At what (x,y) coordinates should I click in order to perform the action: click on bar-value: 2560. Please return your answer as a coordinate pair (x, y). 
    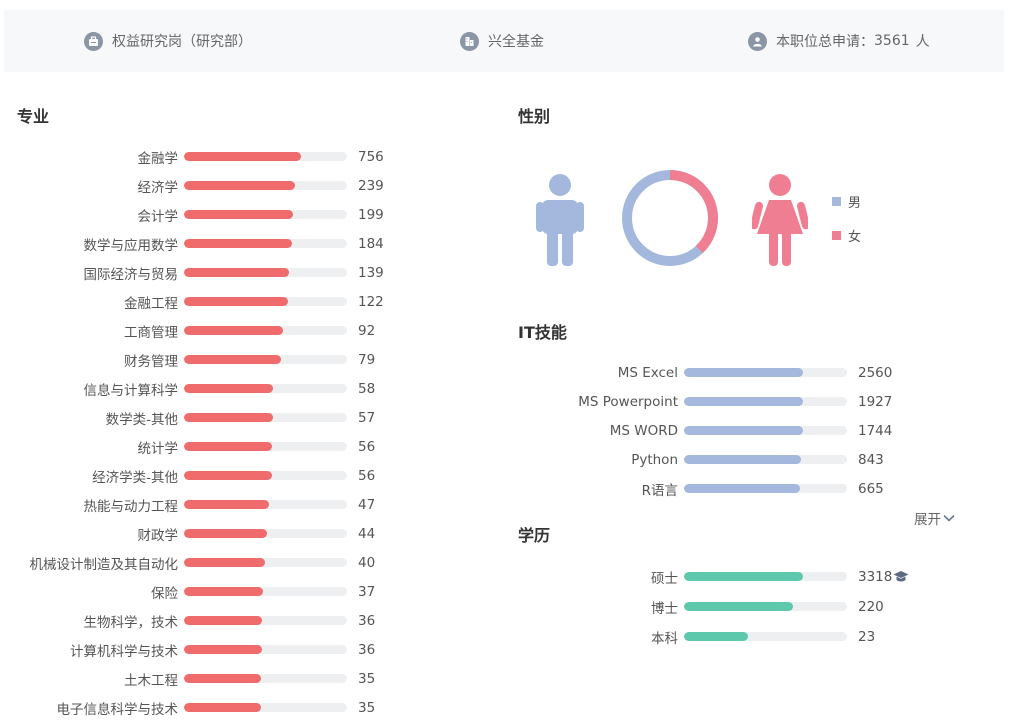
    Looking at the image, I should click on (875, 373).